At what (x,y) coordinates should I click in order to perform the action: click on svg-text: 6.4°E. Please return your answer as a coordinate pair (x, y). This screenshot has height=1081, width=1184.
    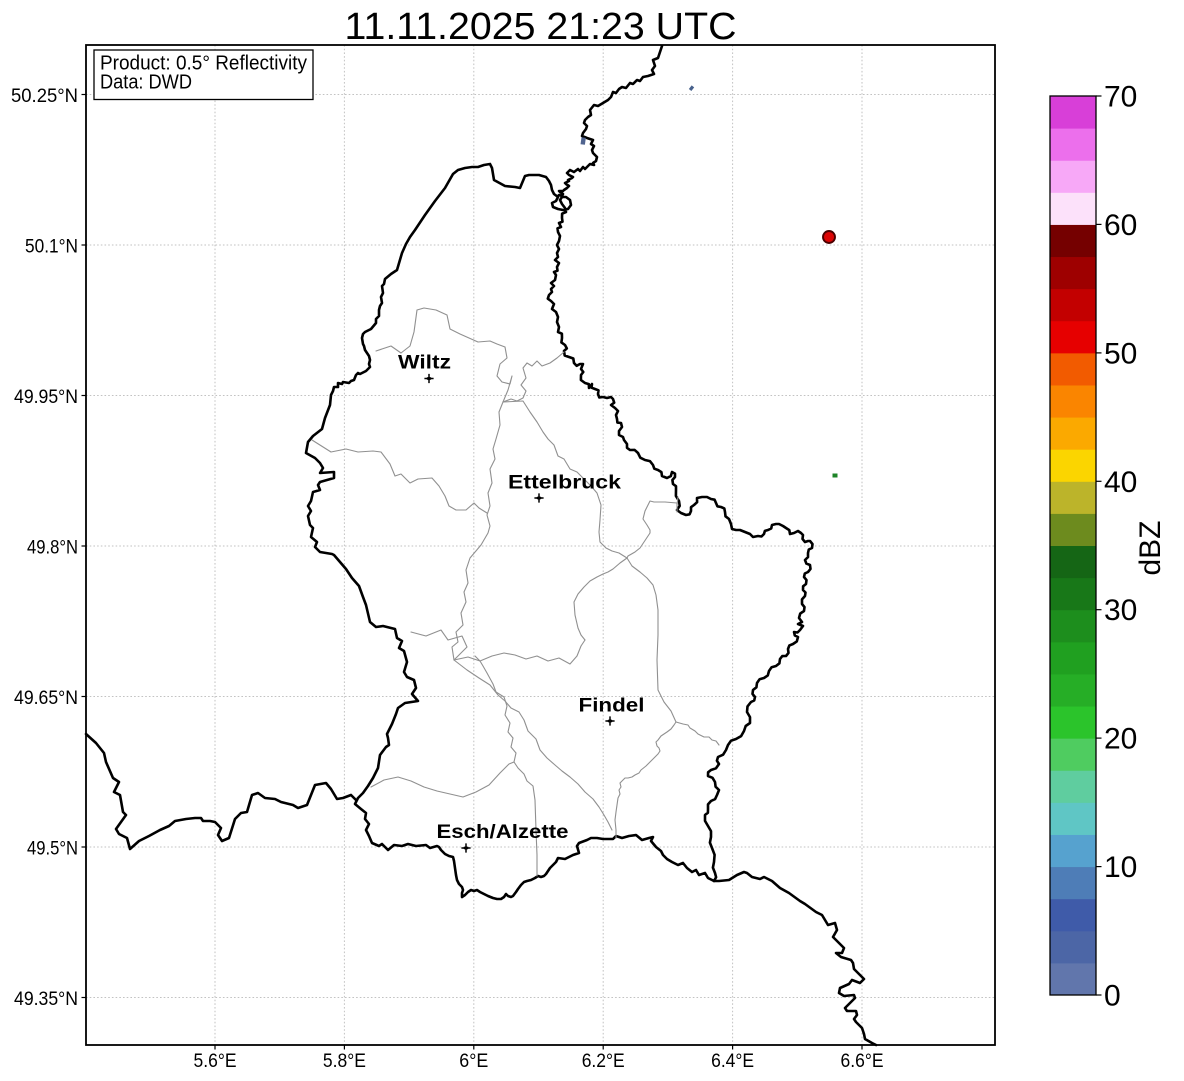
    Looking at the image, I should click on (732, 1061).